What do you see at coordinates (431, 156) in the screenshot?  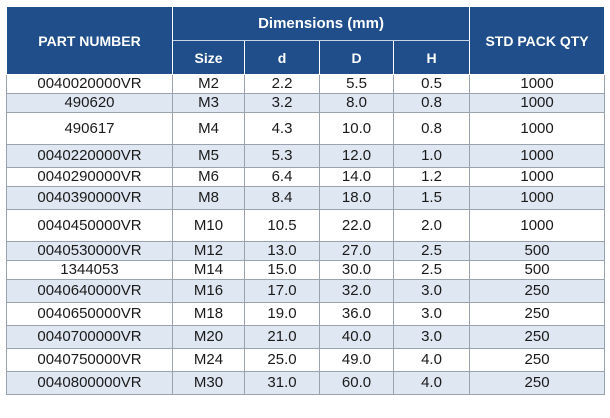 I see `height-cell: 1.0` at bounding box center [431, 156].